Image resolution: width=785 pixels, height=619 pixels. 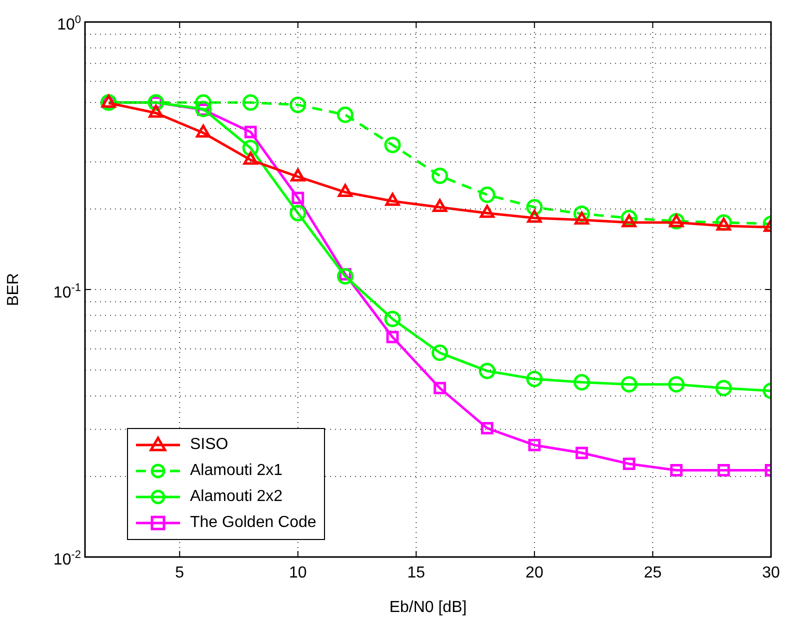 What do you see at coordinates (298, 573) in the screenshot?
I see `x-tick-label: 10` at bounding box center [298, 573].